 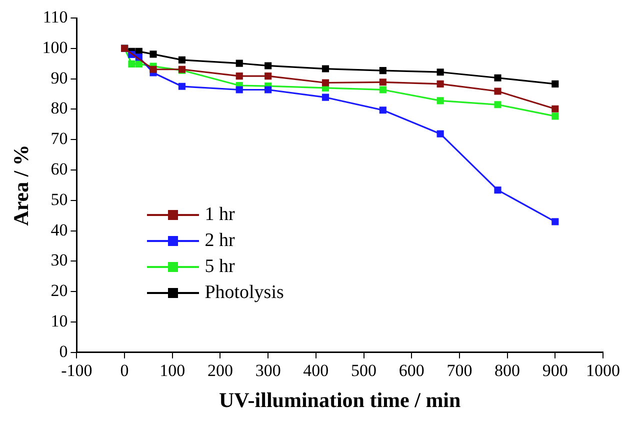 I want to click on x-tick-label: 0, so click(x=124, y=370).